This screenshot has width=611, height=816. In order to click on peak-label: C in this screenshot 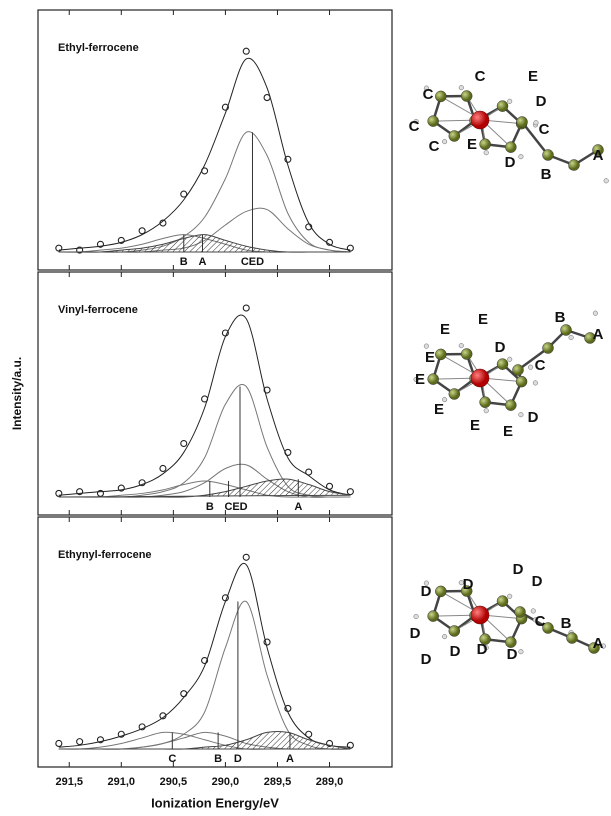, I will do `click(229, 507)`.